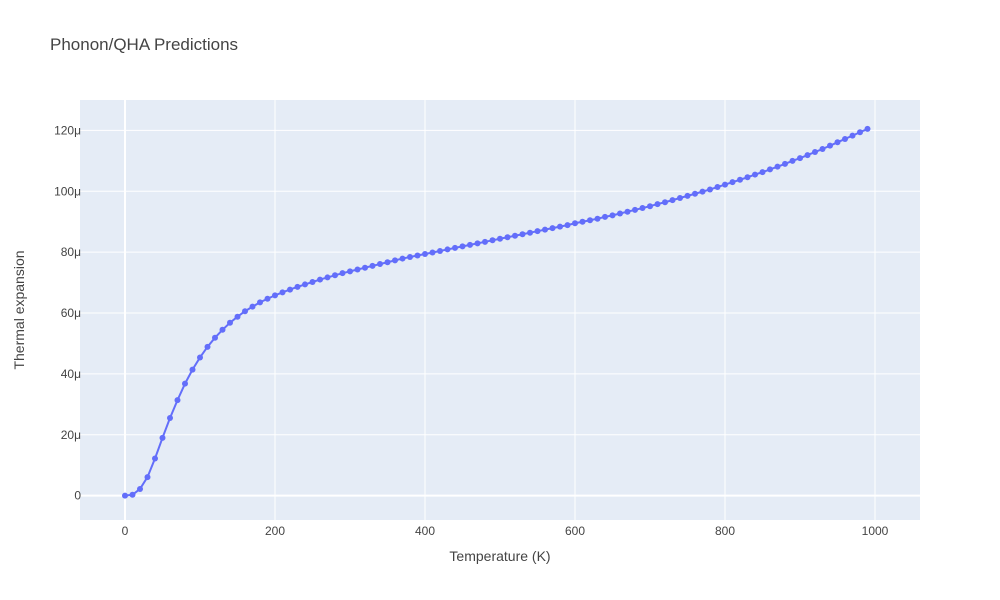 The height and width of the screenshot is (600, 1000). Describe the element at coordinates (499, 556) in the screenshot. I see `x-axis-title: Temperature (K)` at that location.